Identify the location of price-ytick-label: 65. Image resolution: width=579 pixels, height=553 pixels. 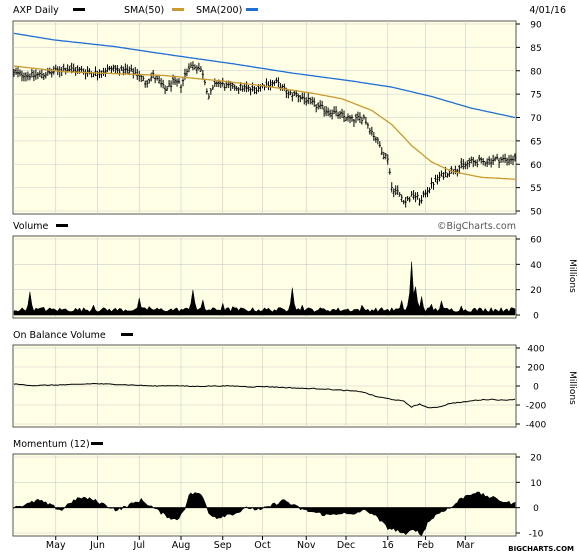
(535, 142).